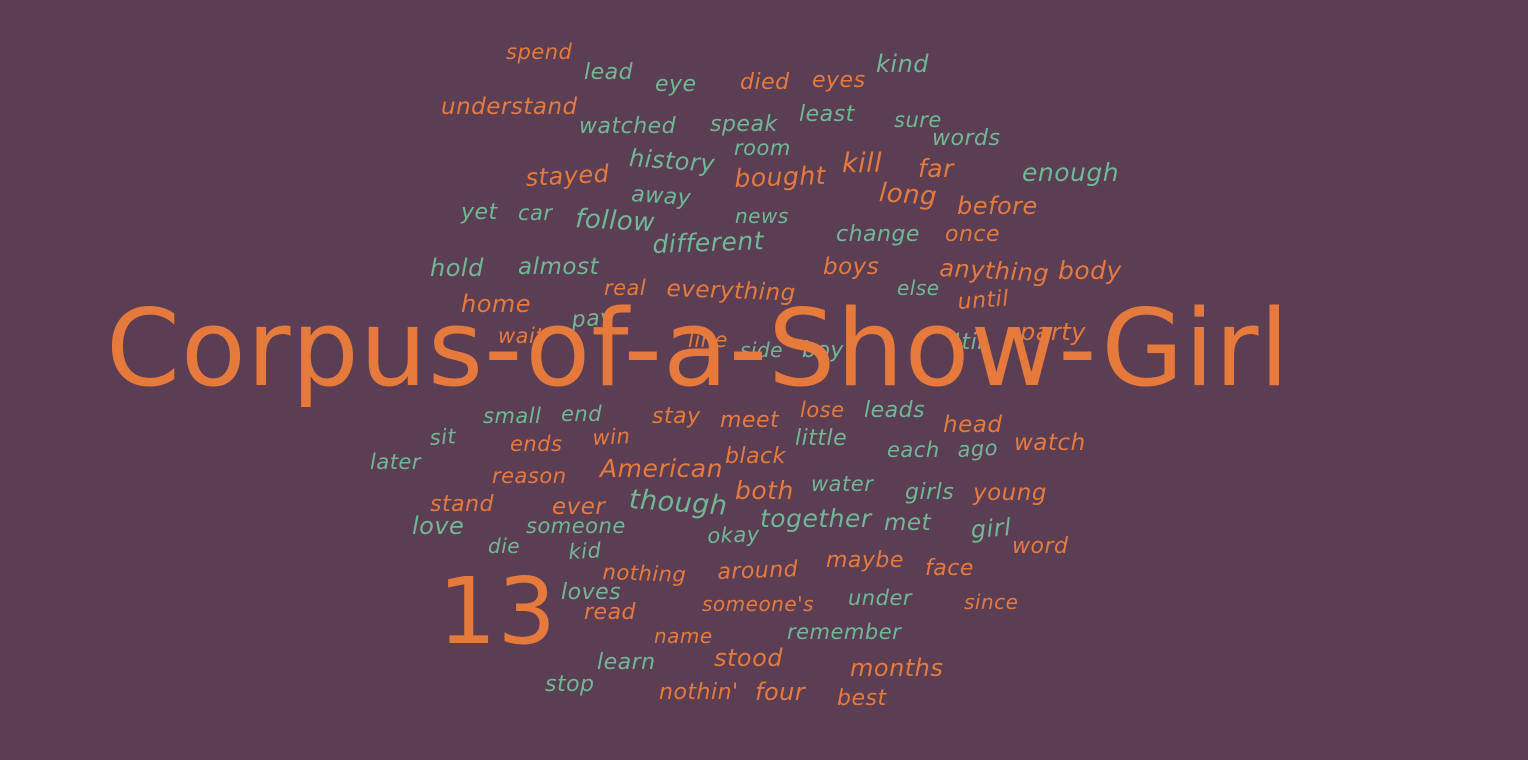 This screenshot has height=760, width=1528. What do you see at coordinates (708, 340) in the screenshot?
I see `word-line: line` at bounding box center [708, 340].